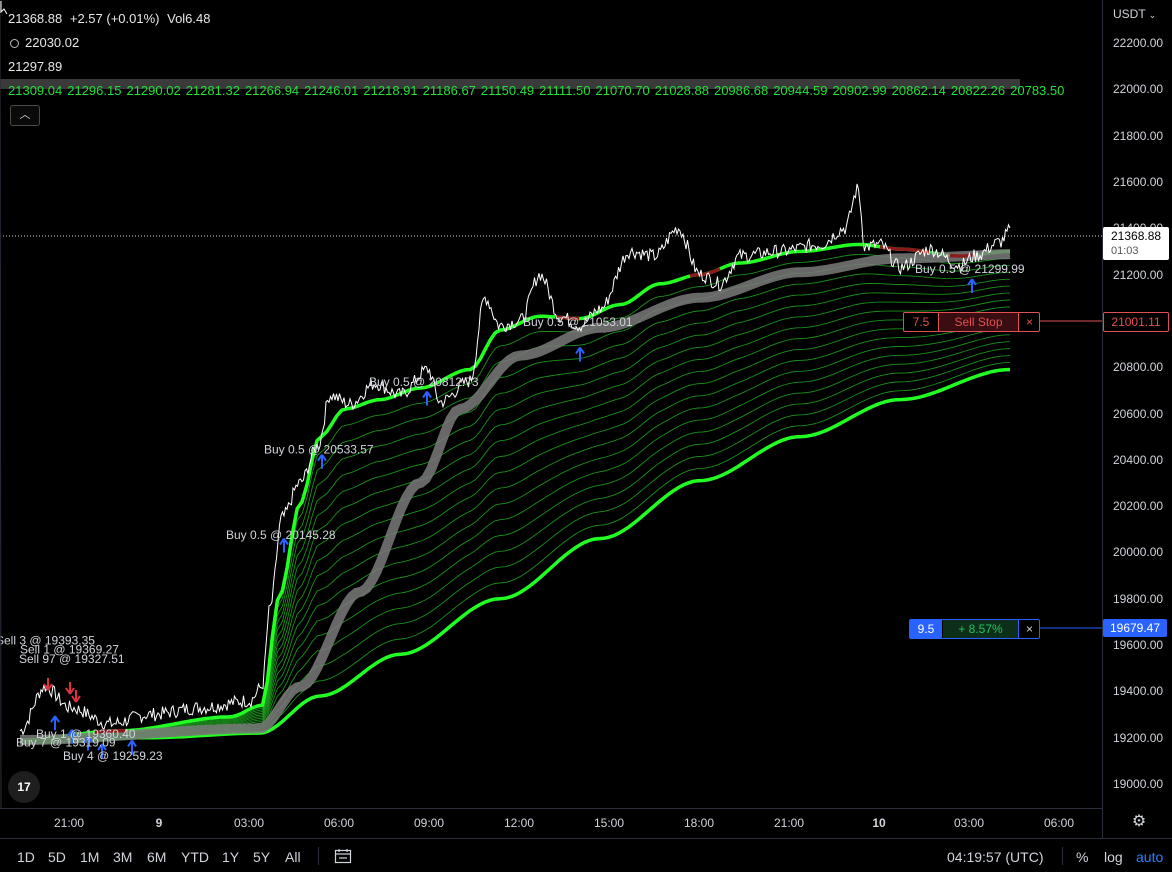 The height and width of the screenshot is (872, 1172). Describe the element at coordinates (921, 322) in the screenshot. I see `sell-stop-qty: 7.5` at that location.